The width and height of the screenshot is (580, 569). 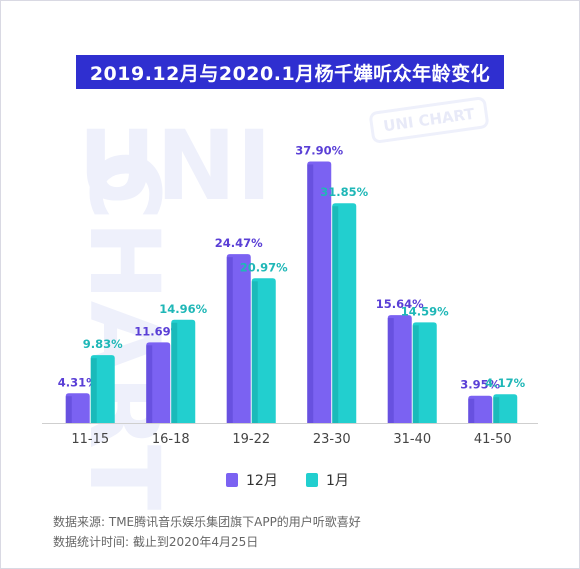 What do you see at coordinates (312, 480) in the screenshot?
I see `legend-swatch-jan` at bounding box center [312, 480].